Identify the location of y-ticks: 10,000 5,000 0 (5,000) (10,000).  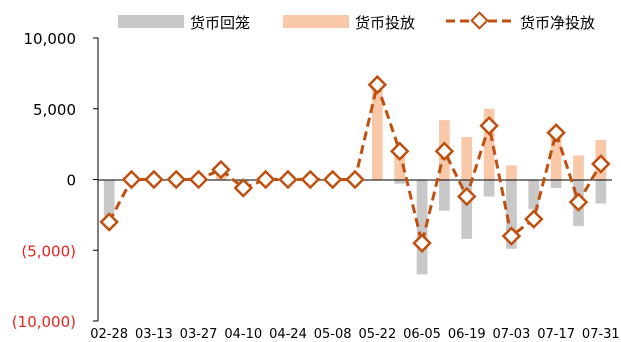
(55, 180).